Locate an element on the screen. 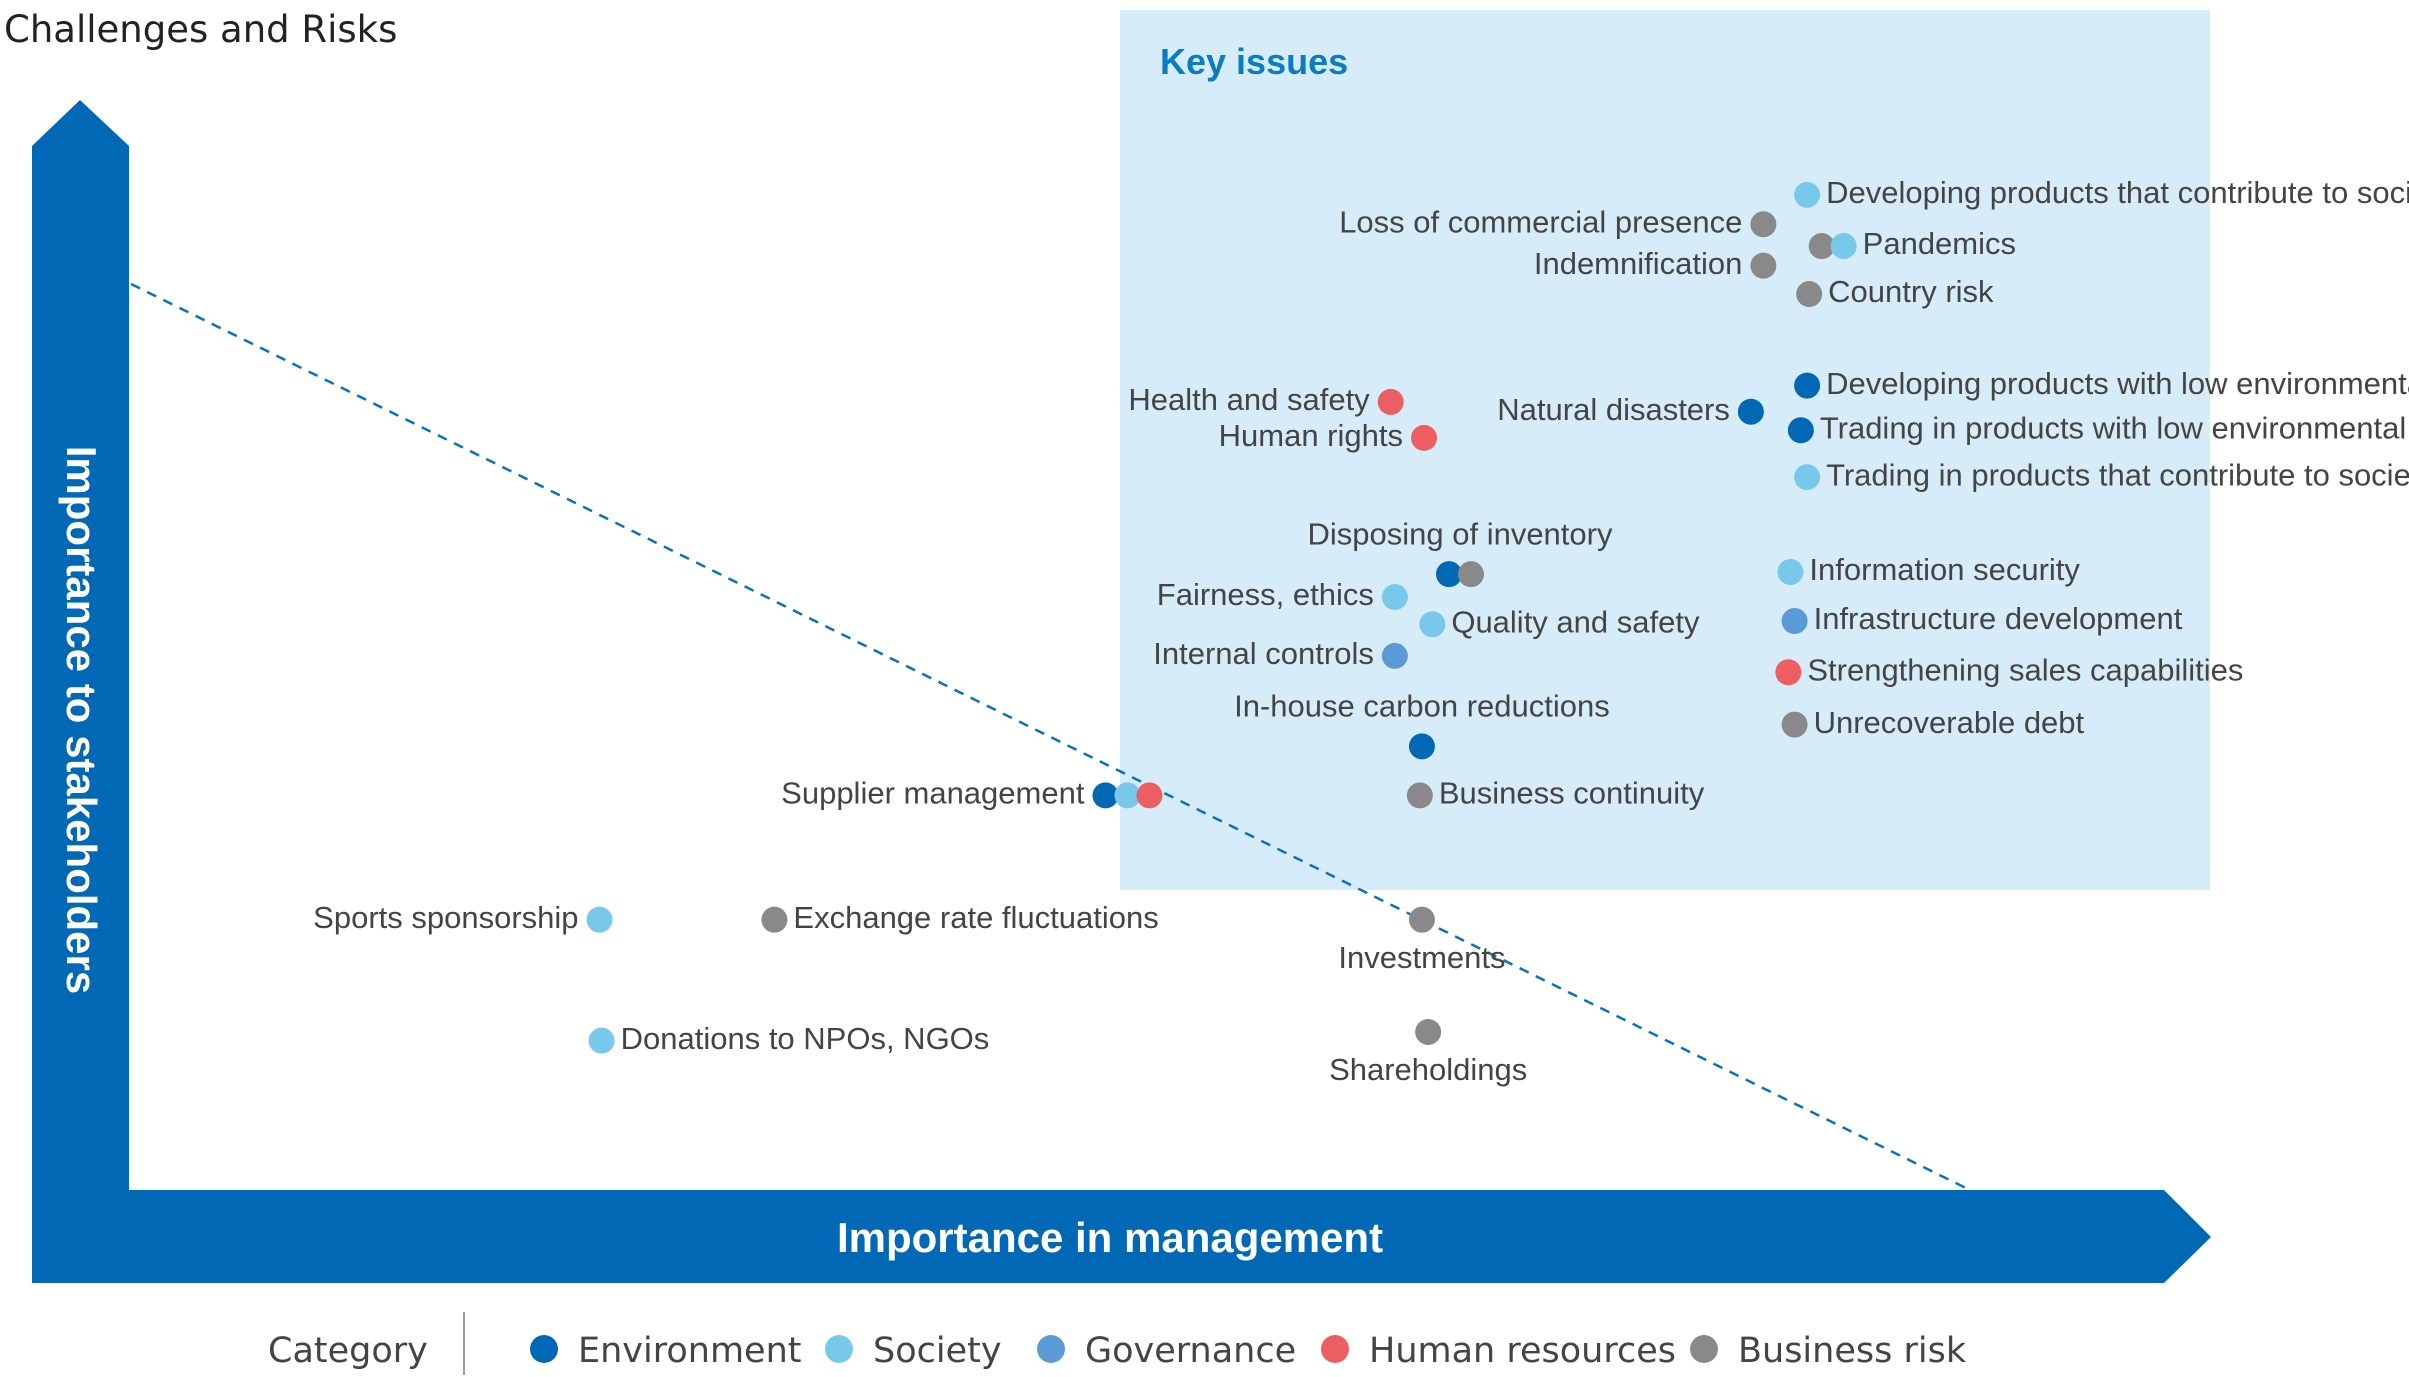 This screenshot has height=1377, width=2409. point-strengthening-sales-capabilities: Strengthening sales capabilities is located at coordinates (2009, 669).